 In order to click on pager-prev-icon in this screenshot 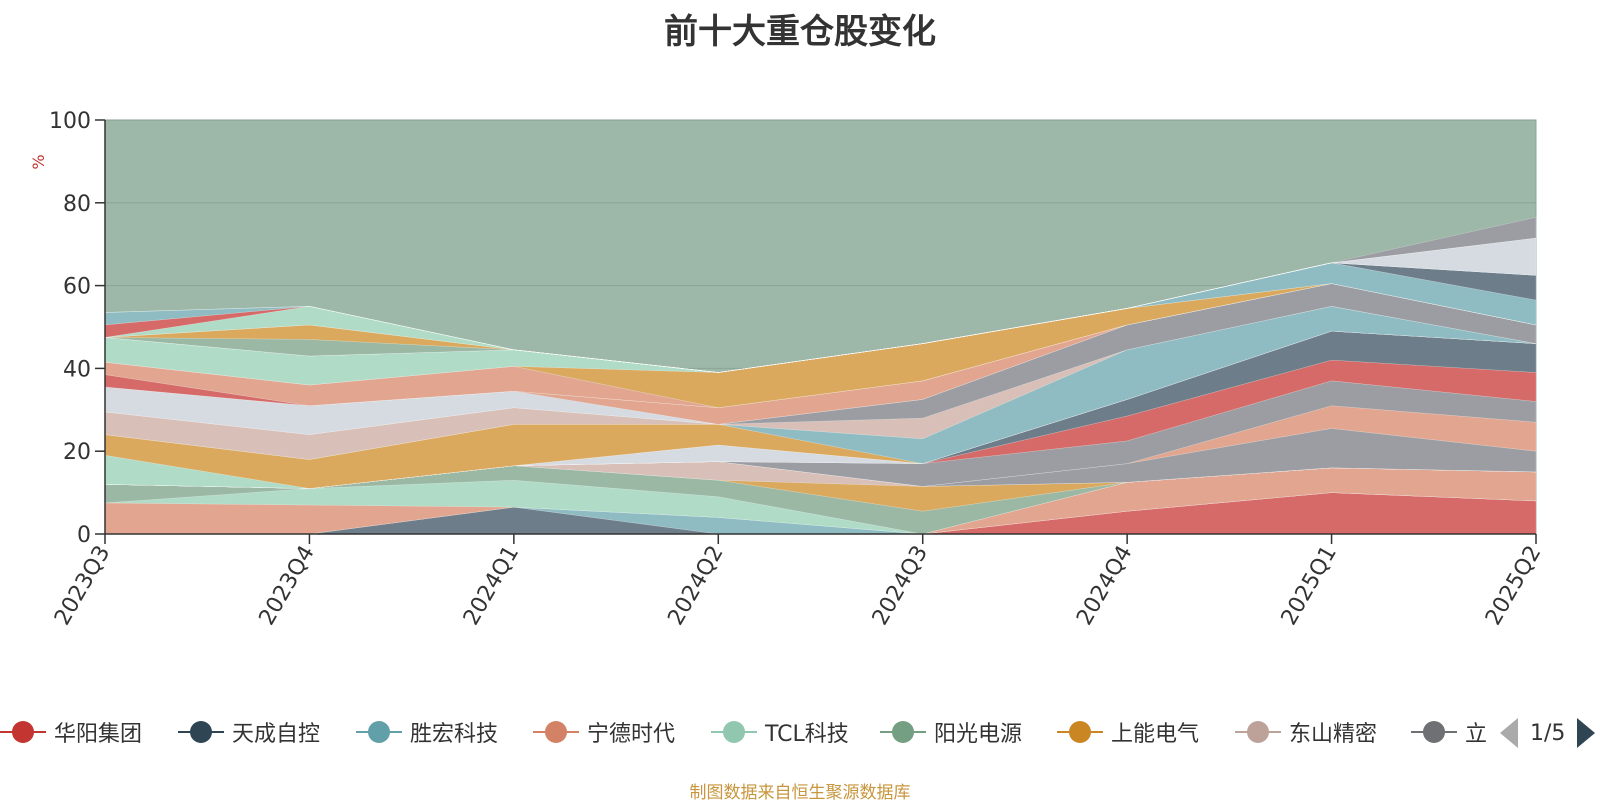, I will do `click(1509, 733)`.